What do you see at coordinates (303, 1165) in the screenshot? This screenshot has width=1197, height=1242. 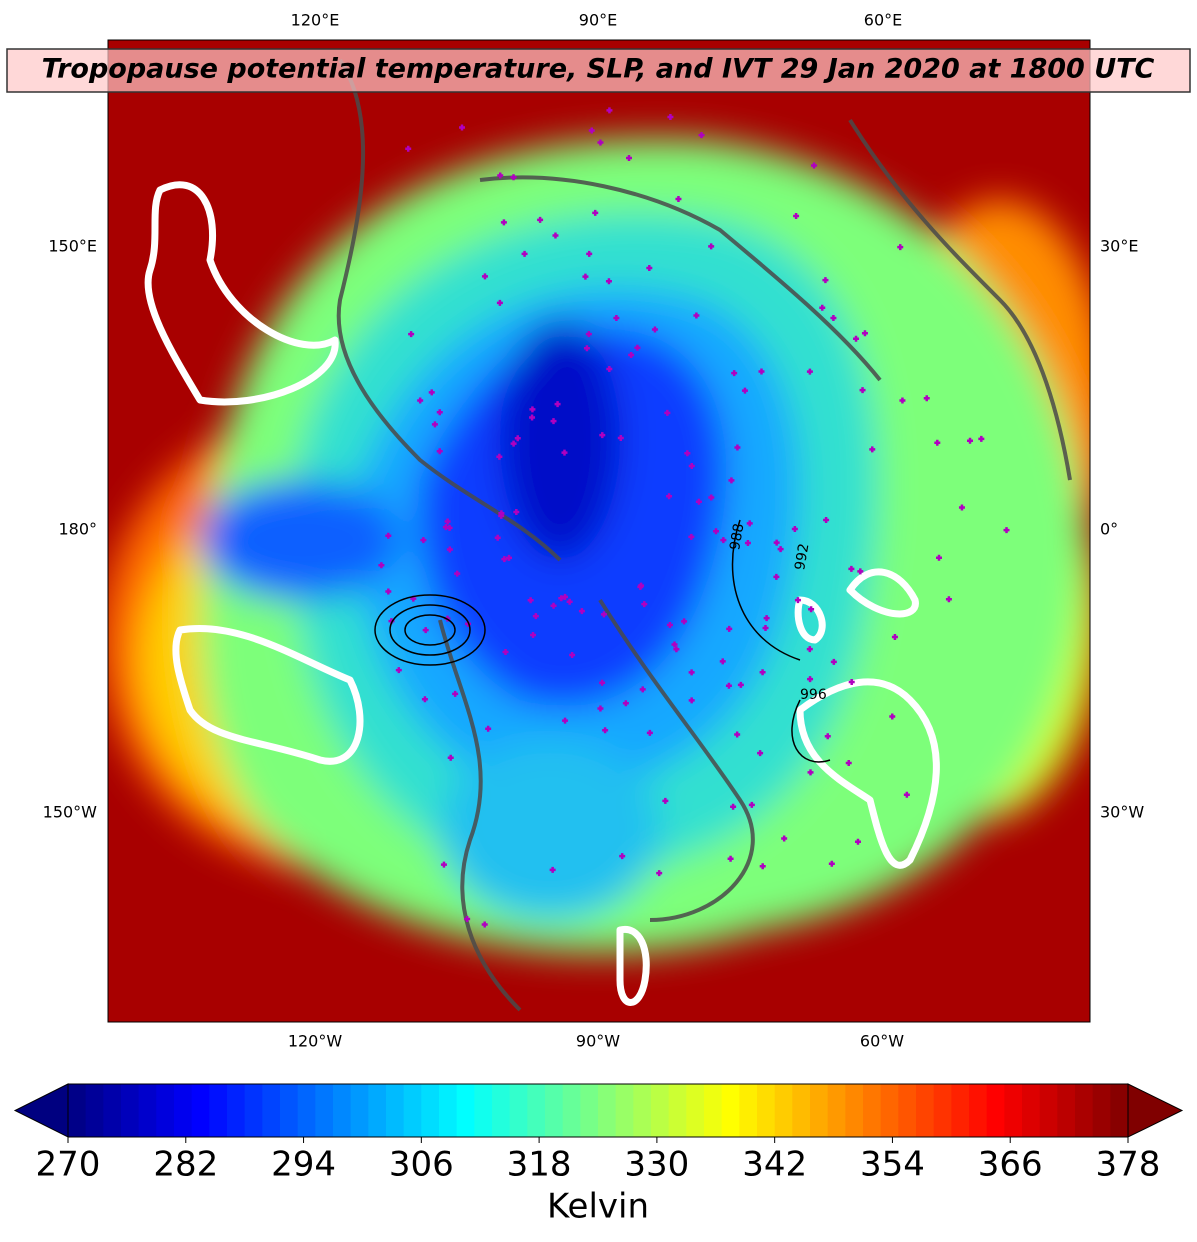 I see `colorbar-tick-label: 294` at bounding box center [303, 1165].